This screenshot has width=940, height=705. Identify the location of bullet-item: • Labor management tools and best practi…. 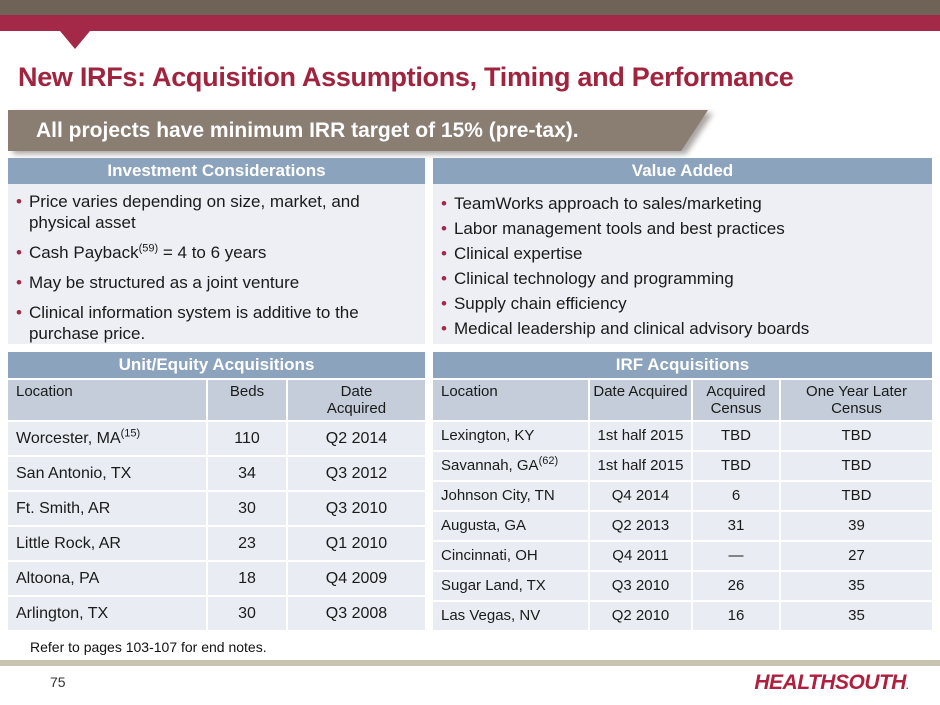
(683, 228).